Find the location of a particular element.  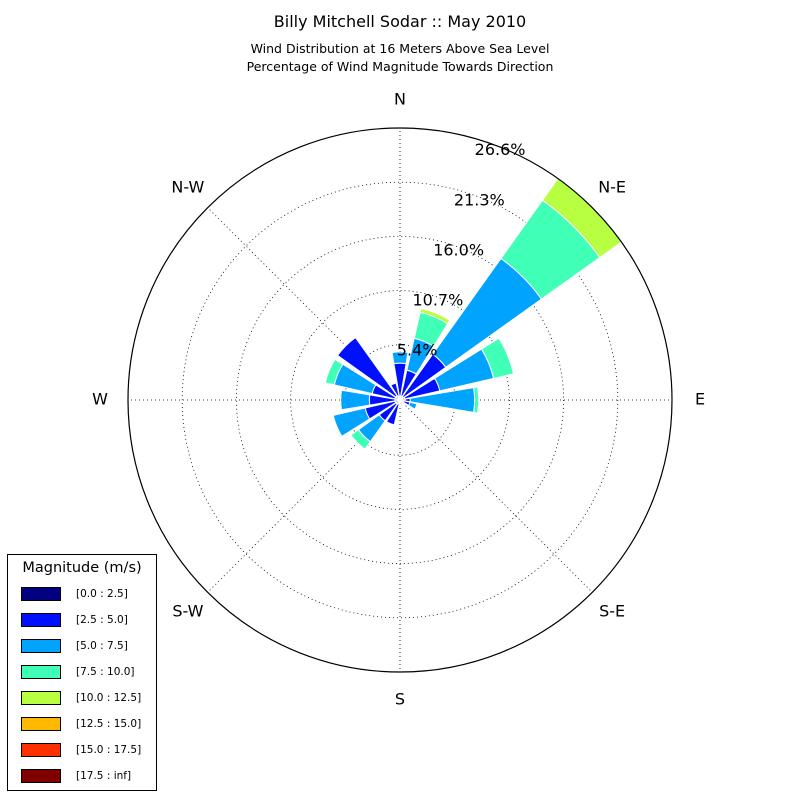

chart-title: Billy Mitchell Sodar :: May 2010 is located at coordinates (400, 21).